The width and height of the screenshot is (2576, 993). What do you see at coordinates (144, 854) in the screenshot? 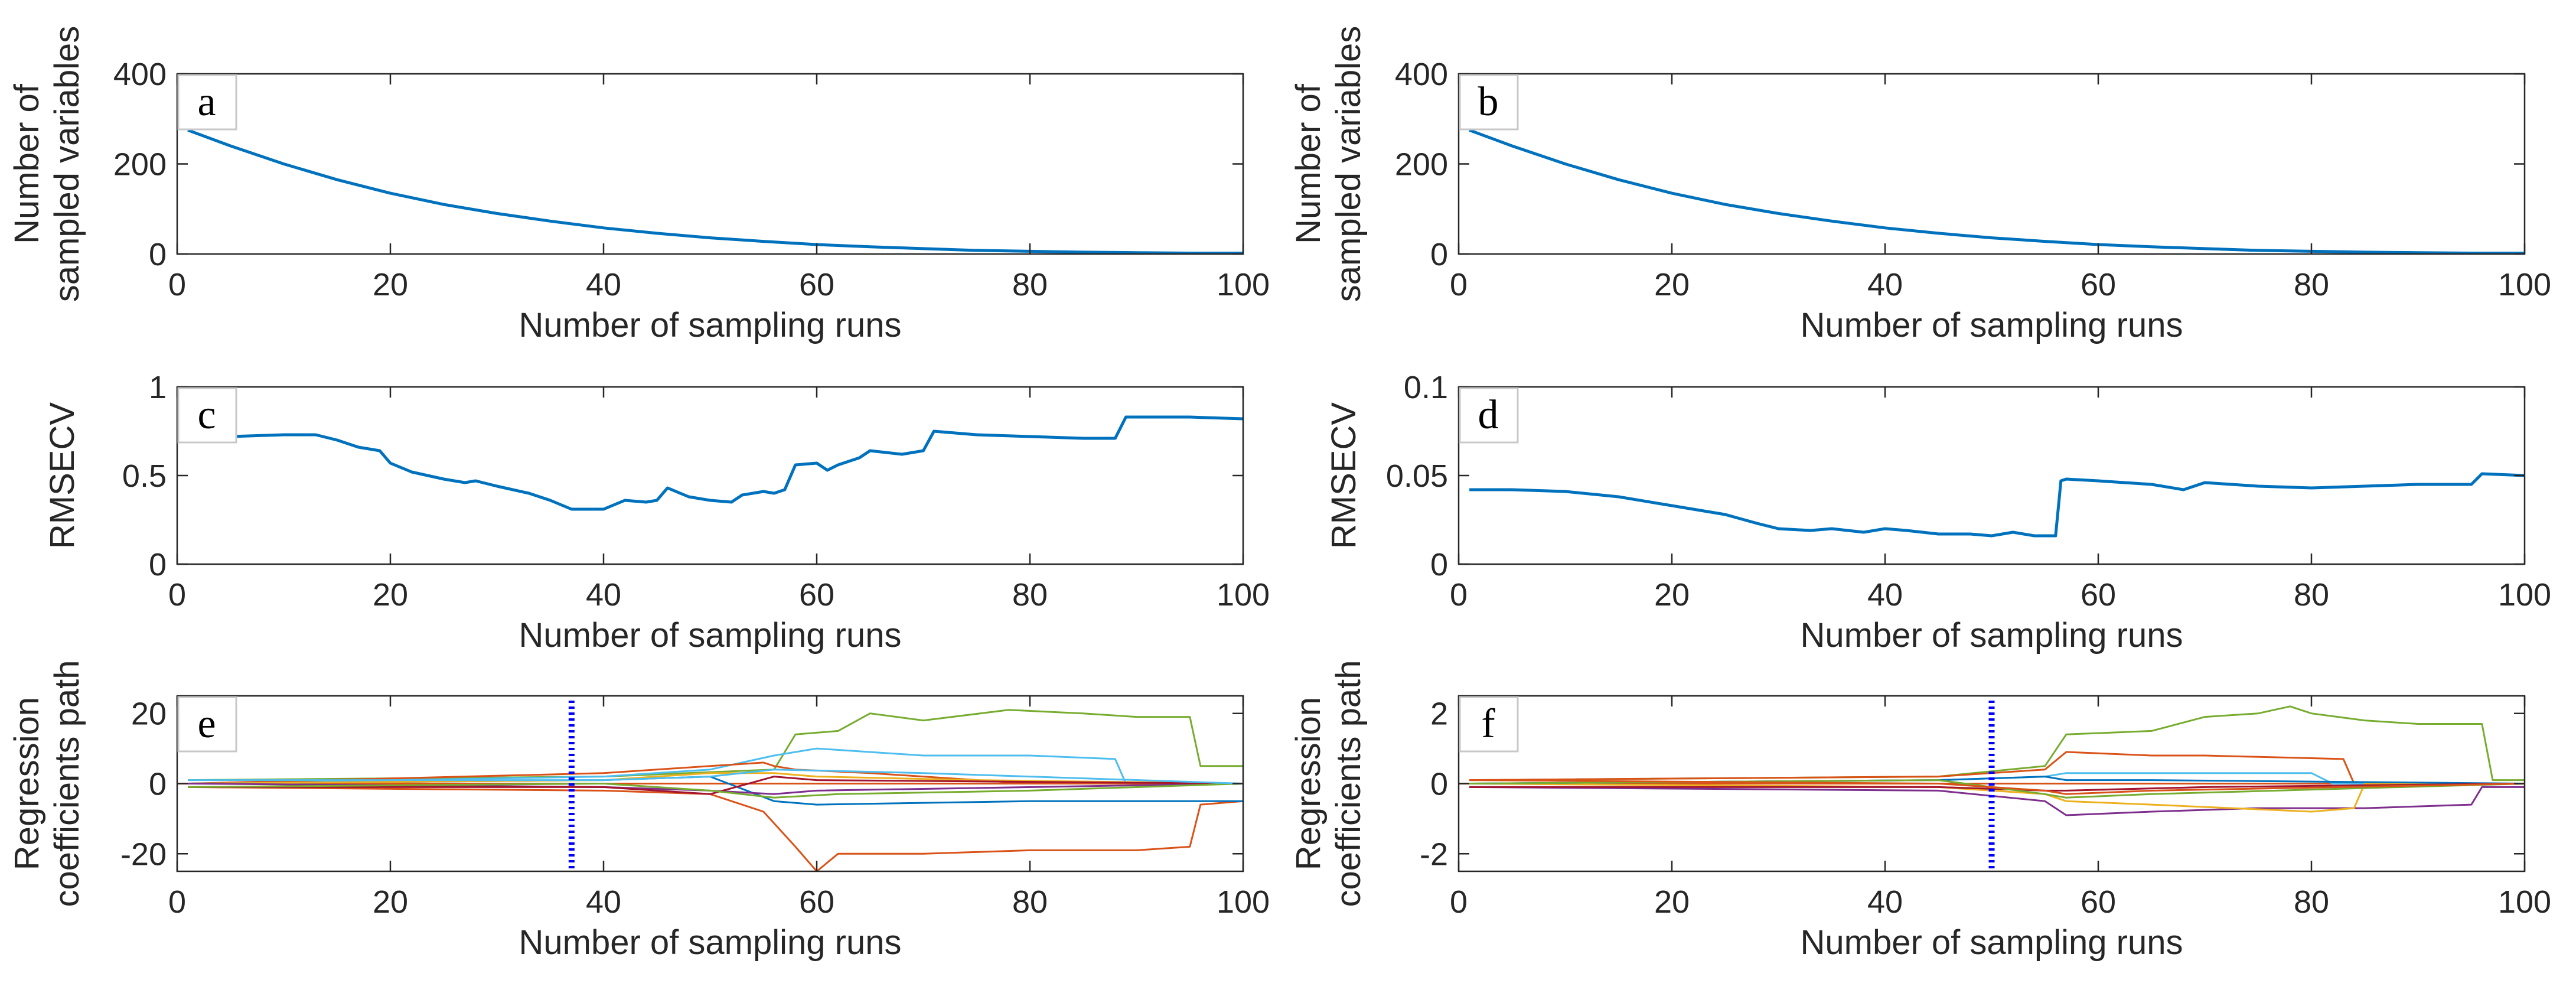
I see `y-tick-label: -20` at bounding box center [144, 854].